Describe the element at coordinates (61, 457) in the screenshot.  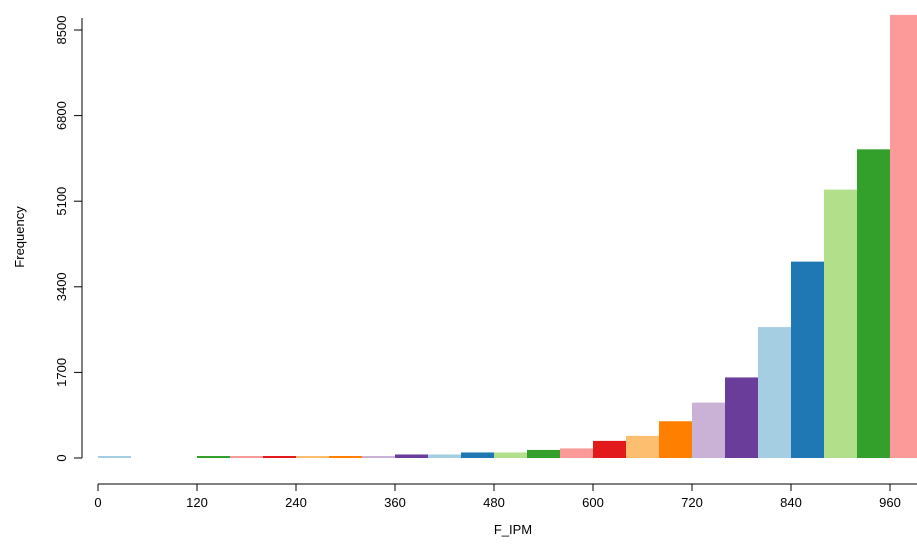
I see `y-tick-label: 0` at that location.